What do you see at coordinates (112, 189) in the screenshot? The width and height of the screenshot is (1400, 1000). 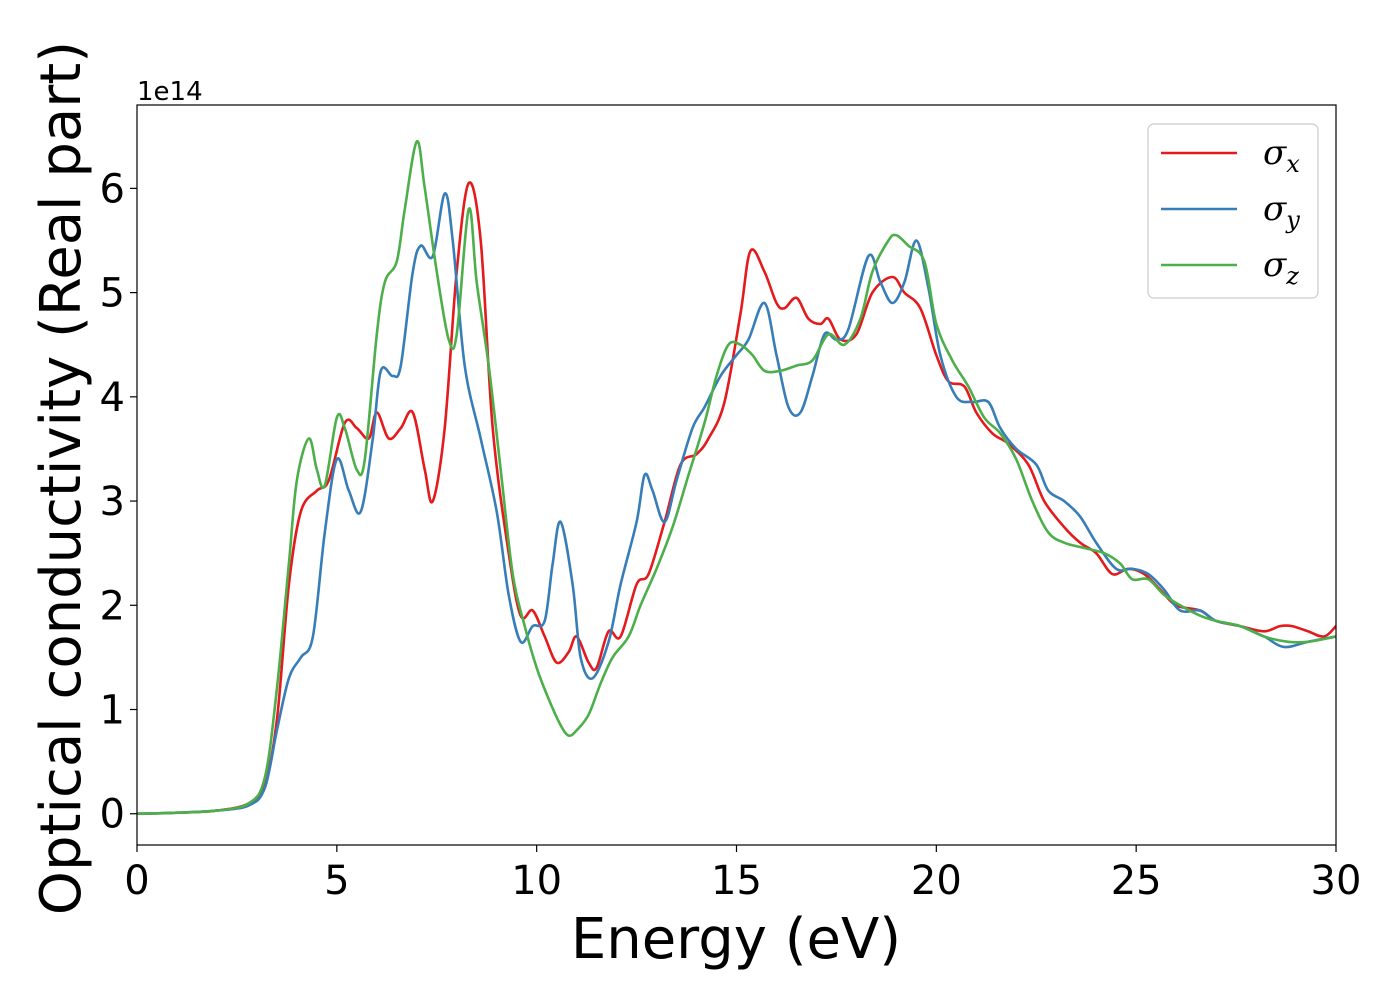 I see `y-tick-label: 6` at bounding box center [112, 189].